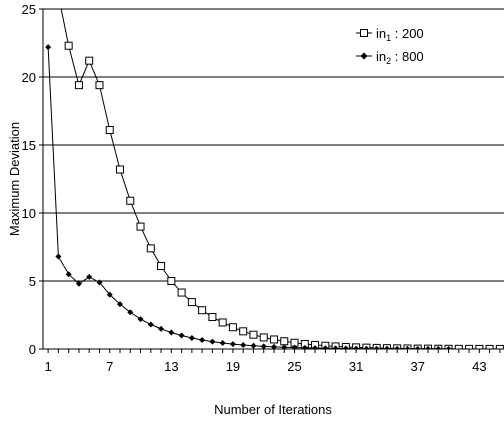 The width and height of the screenshot is (504, 431). What do you see at coordinates (29, 145) in the screenshot?
I see `y-tick-label: 15` at bounding box center [29, 145].